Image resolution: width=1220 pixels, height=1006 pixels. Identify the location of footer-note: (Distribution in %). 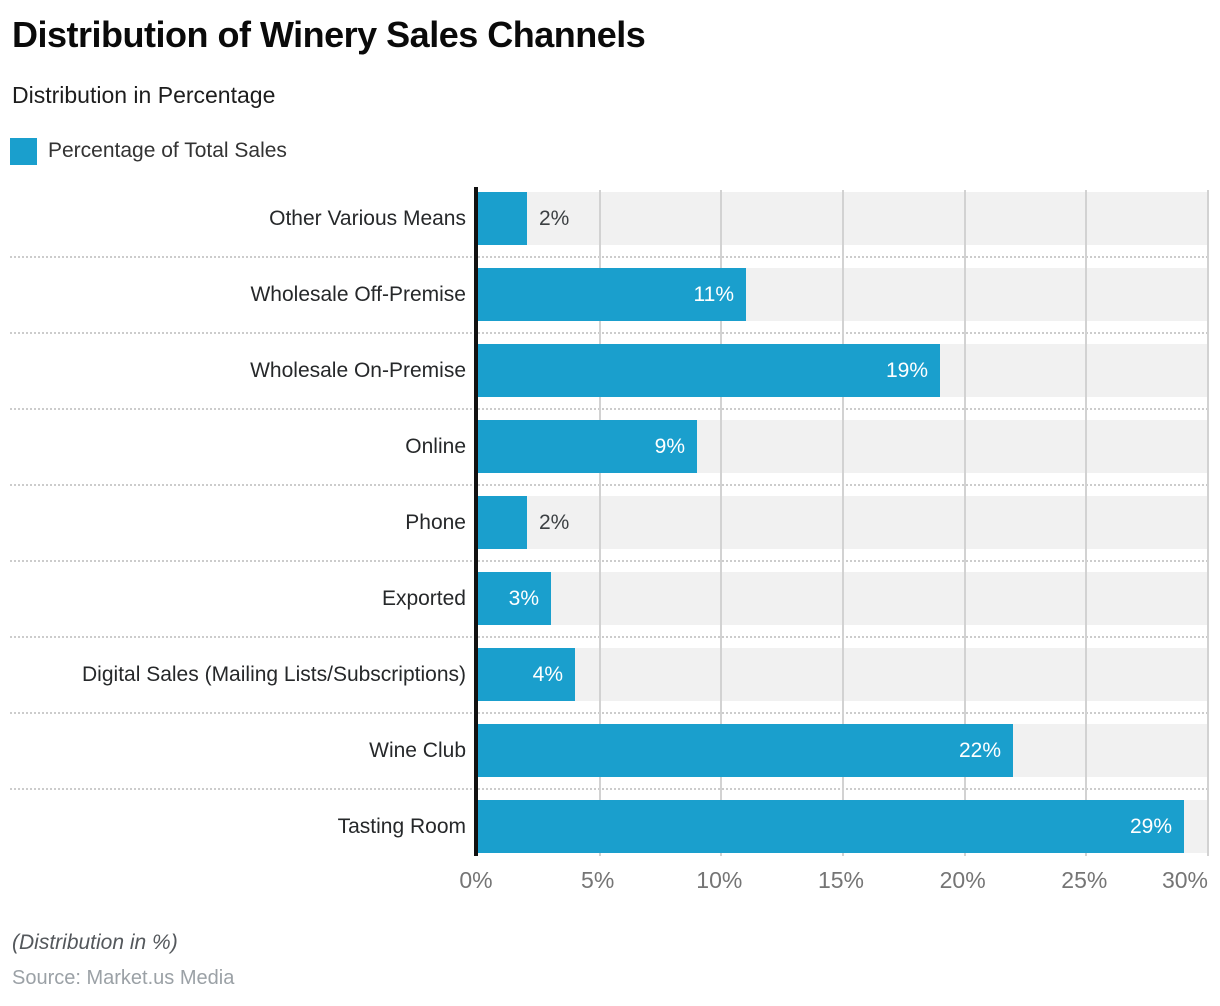
(95, 942).